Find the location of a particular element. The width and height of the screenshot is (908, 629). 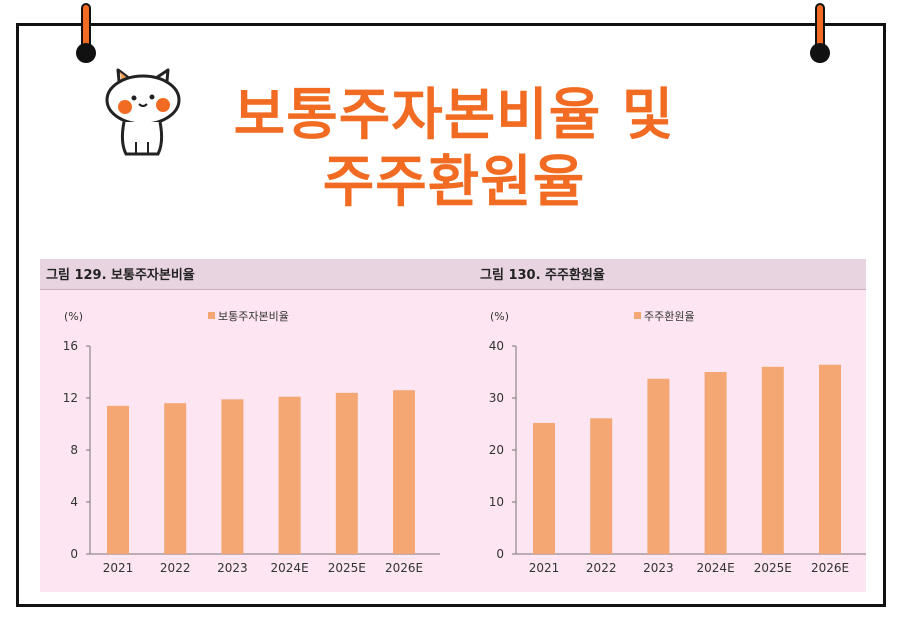

legend-label: 보통주자본비율 is located at coordinates (253, 316).